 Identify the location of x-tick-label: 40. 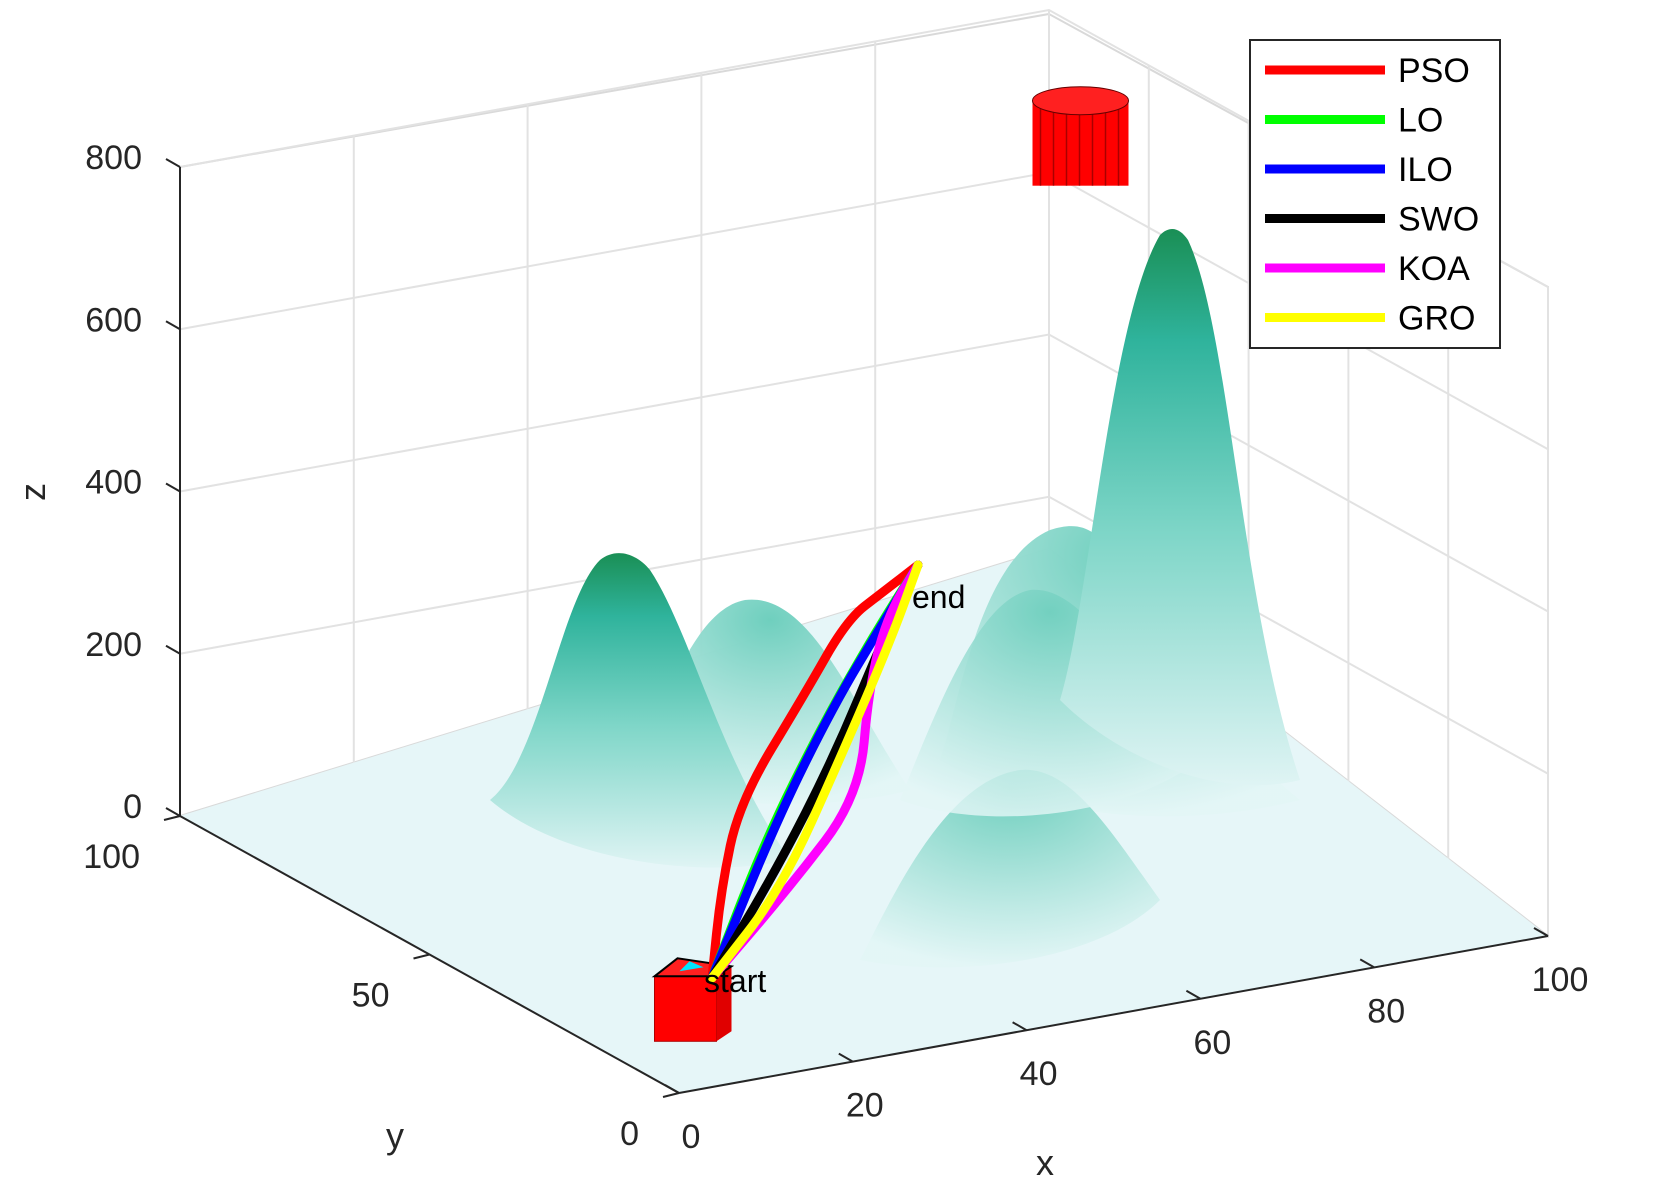
(1039, 1074).